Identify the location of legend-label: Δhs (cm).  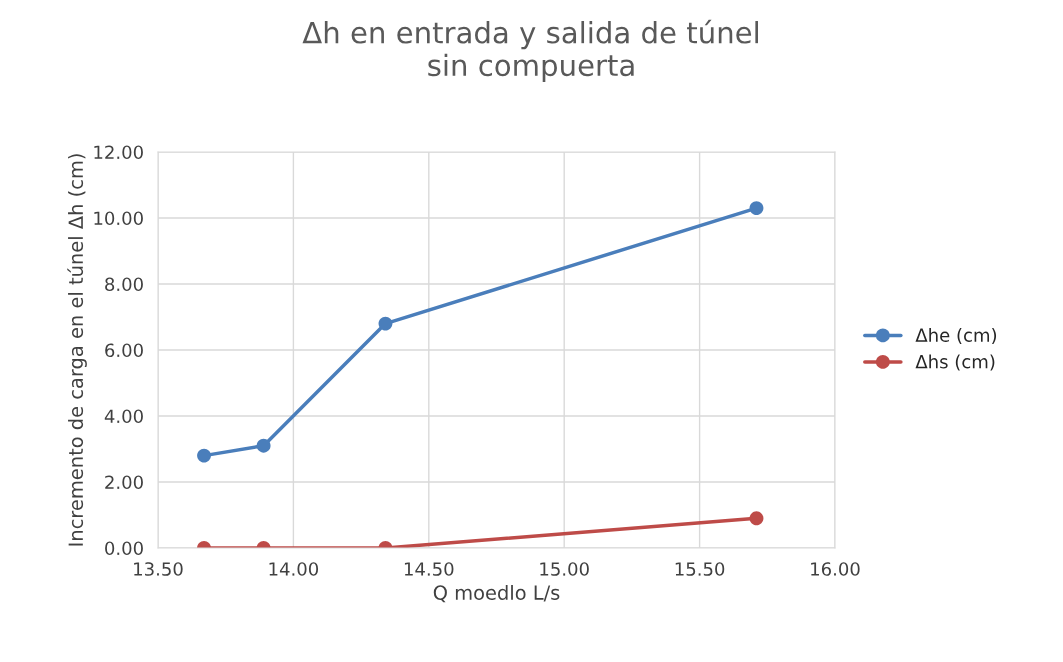
(955, 362).